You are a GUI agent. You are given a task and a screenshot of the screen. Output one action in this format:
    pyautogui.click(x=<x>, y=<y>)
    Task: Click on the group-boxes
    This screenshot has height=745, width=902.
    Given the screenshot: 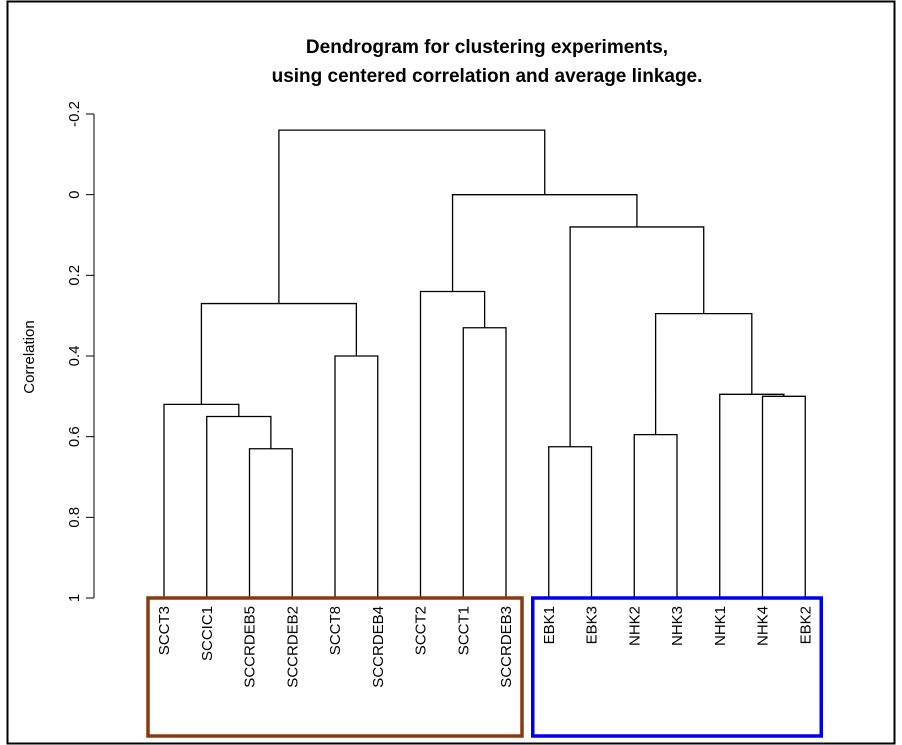 What is the action you would take?
    pyautogui.click(x=484, y=667)
    